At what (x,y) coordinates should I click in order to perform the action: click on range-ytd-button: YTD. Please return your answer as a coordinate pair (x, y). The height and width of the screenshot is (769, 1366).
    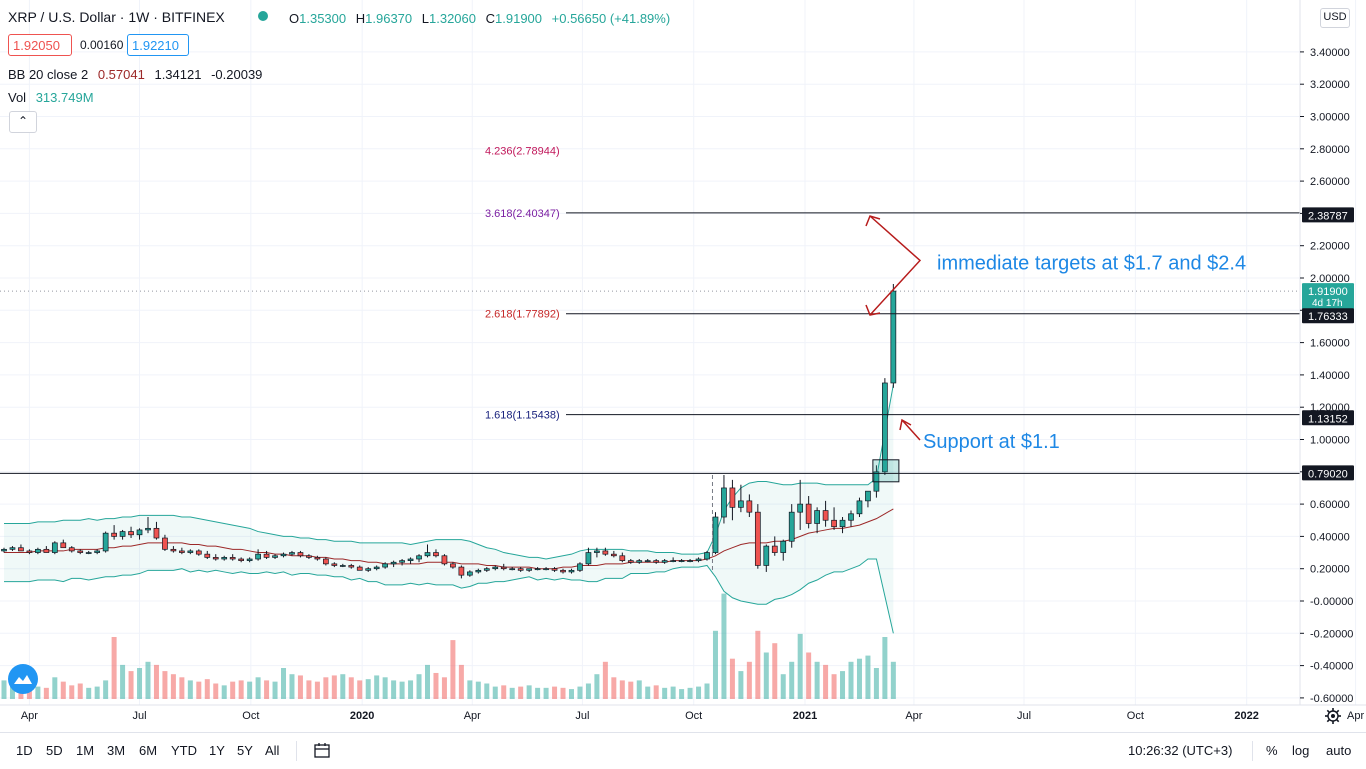
    Looking at the image, I should click on (184, 750).